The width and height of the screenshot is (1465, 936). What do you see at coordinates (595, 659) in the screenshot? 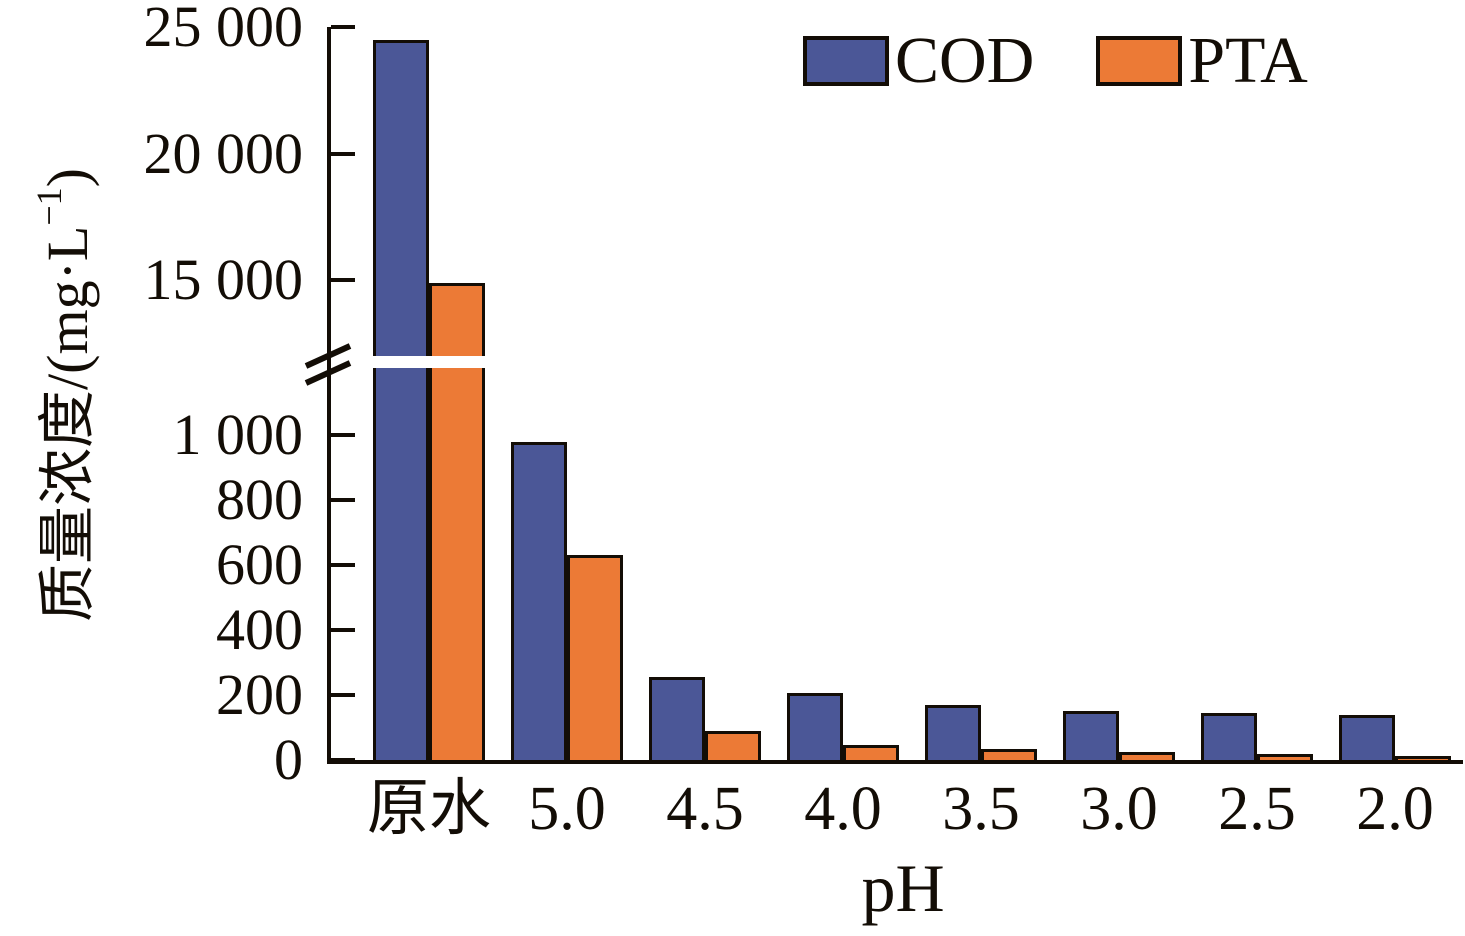
I see `bar-pta-5.0` at bounding box center [595, 659].